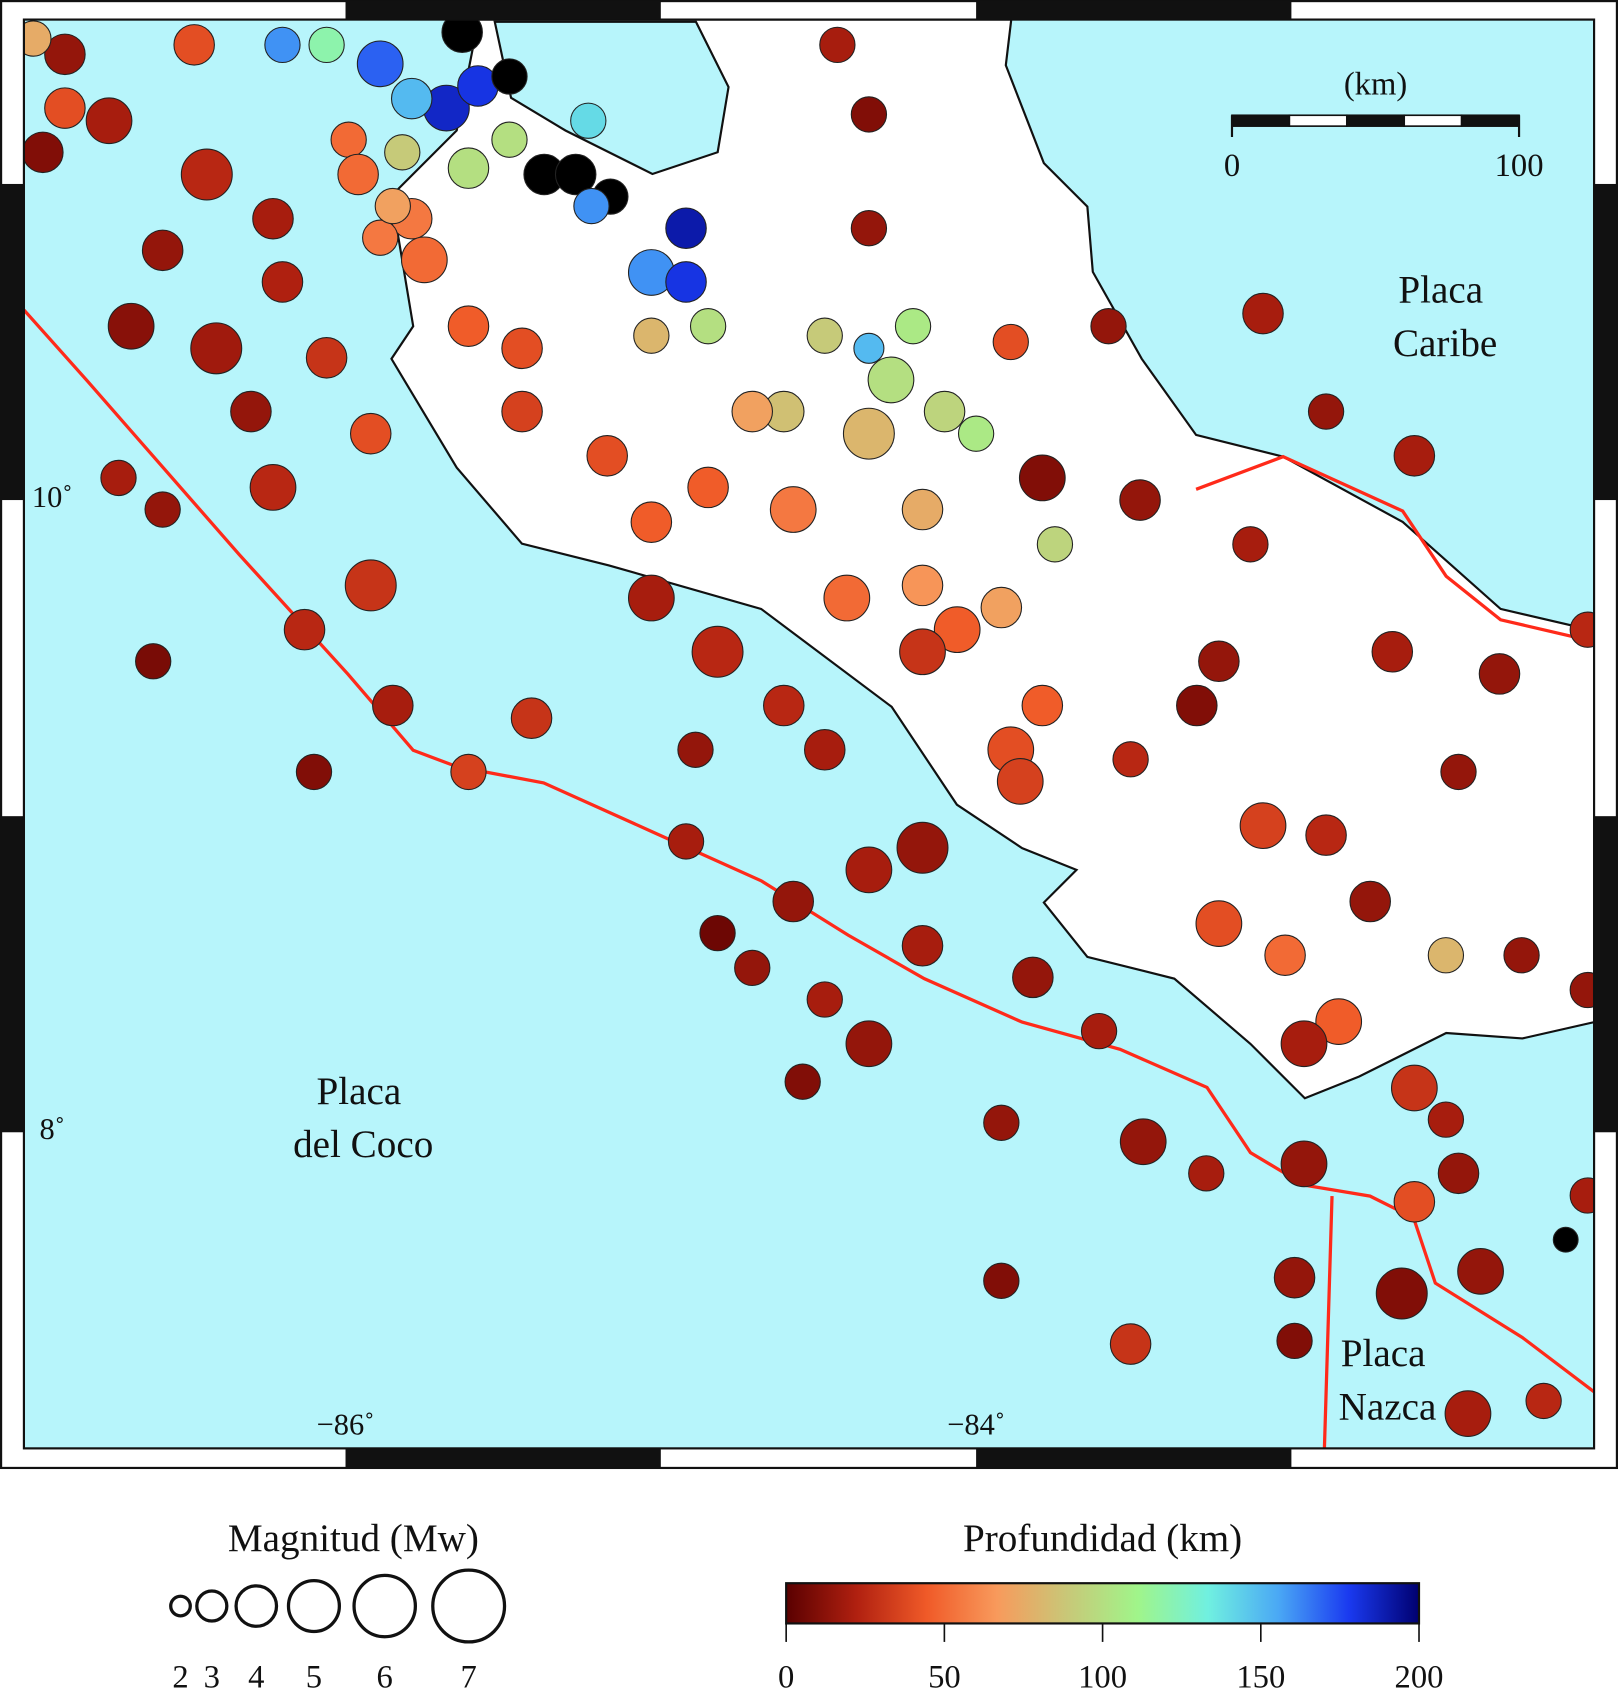 The height and width of the screenshot is (1705, 1618). What do you see at coordinates (314, 1677) in the screenshot?
I see `magnitude-legend-label: 5` at bounding box center [314, 1677].